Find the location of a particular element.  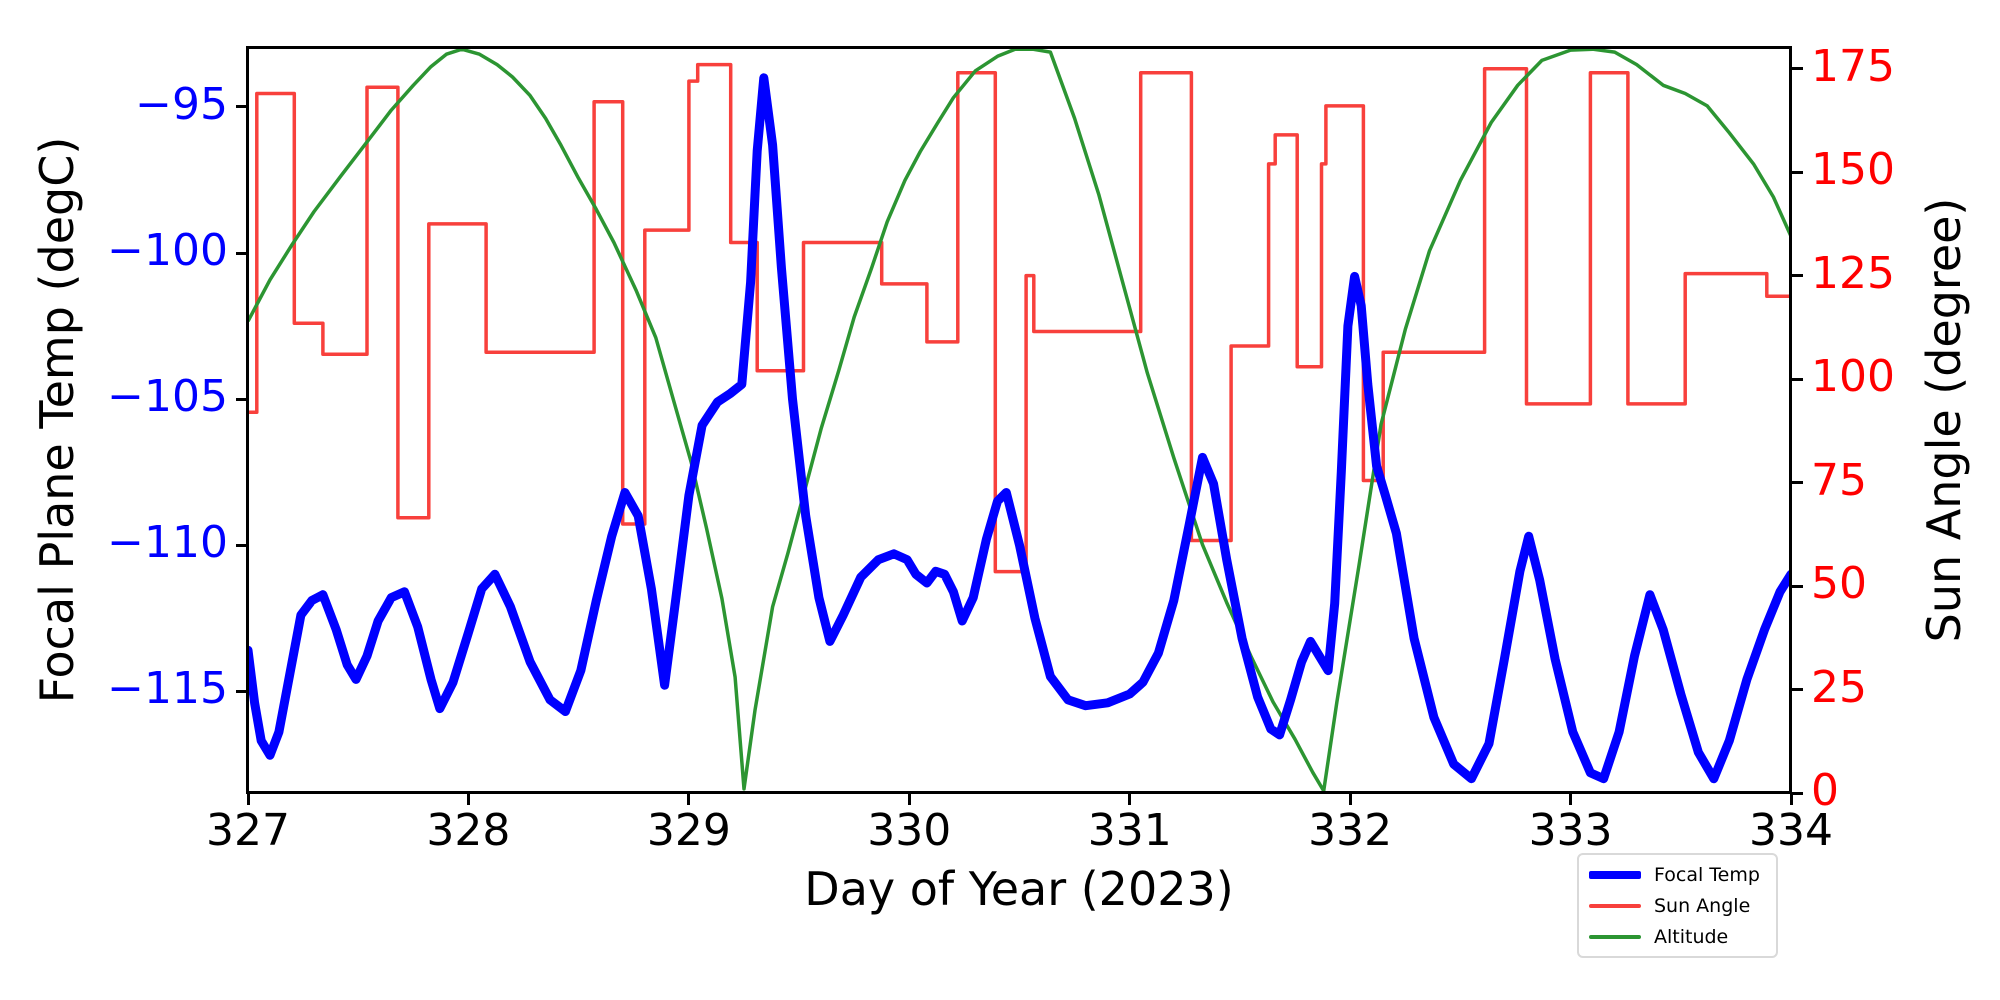

x-tick-label-331: 331 is located at coordinates (1129, 830).